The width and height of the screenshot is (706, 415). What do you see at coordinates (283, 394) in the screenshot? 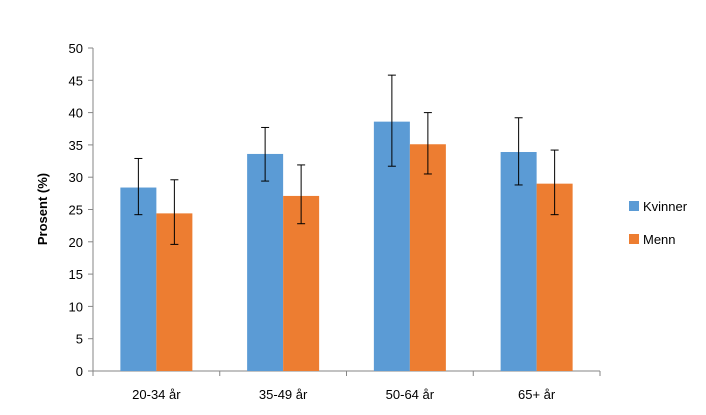
I see `x-tick-label: 35-49 år` at bounding box center [283, 394].